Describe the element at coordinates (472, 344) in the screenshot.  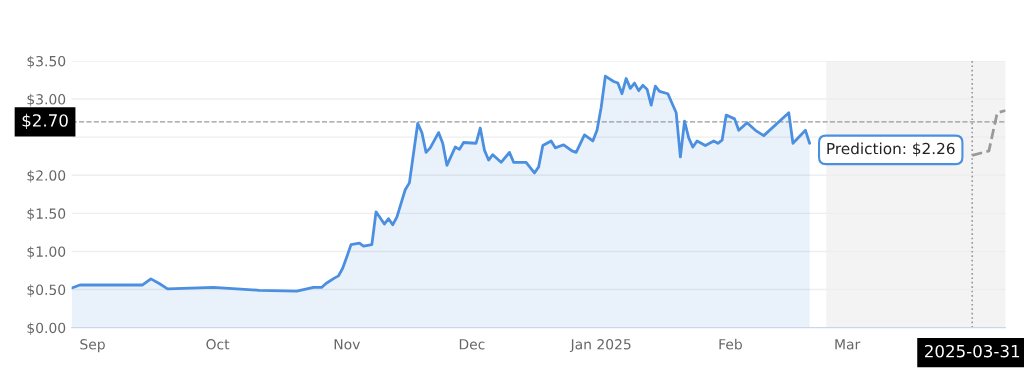
I see `x-tick-label: Dec` at that location.